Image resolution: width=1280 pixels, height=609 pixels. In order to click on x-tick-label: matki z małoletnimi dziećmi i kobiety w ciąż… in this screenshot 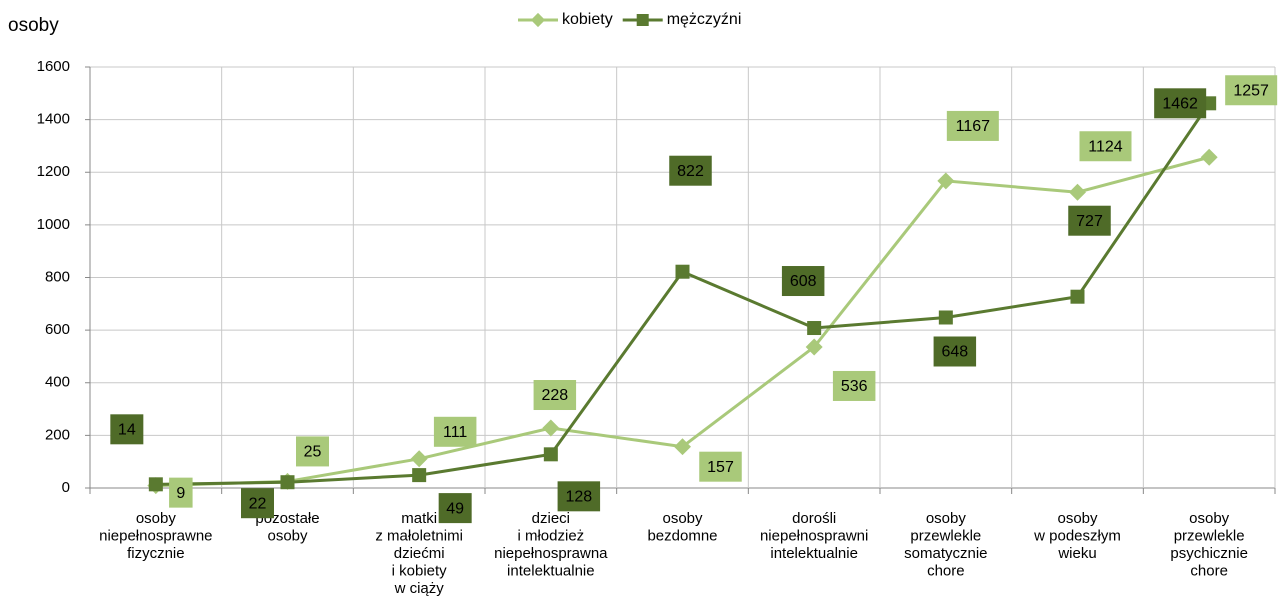, I will do `click(419, 553)`.